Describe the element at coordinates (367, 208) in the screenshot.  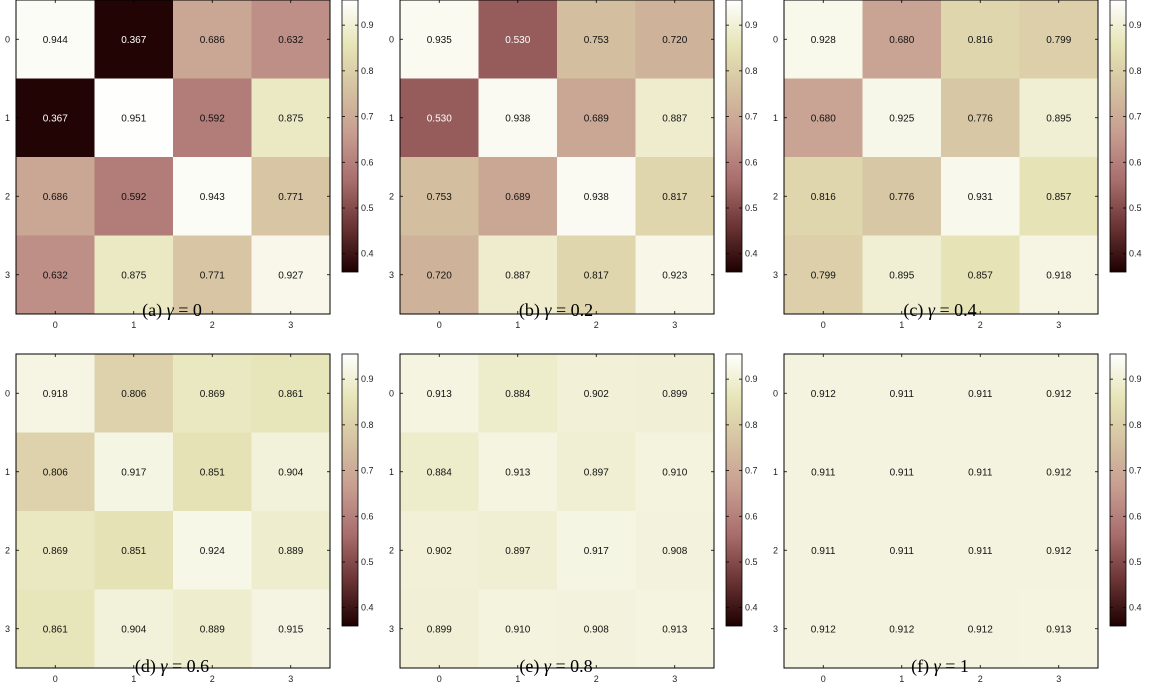
I see `colorbar-tick-label: 0.5` at that location.